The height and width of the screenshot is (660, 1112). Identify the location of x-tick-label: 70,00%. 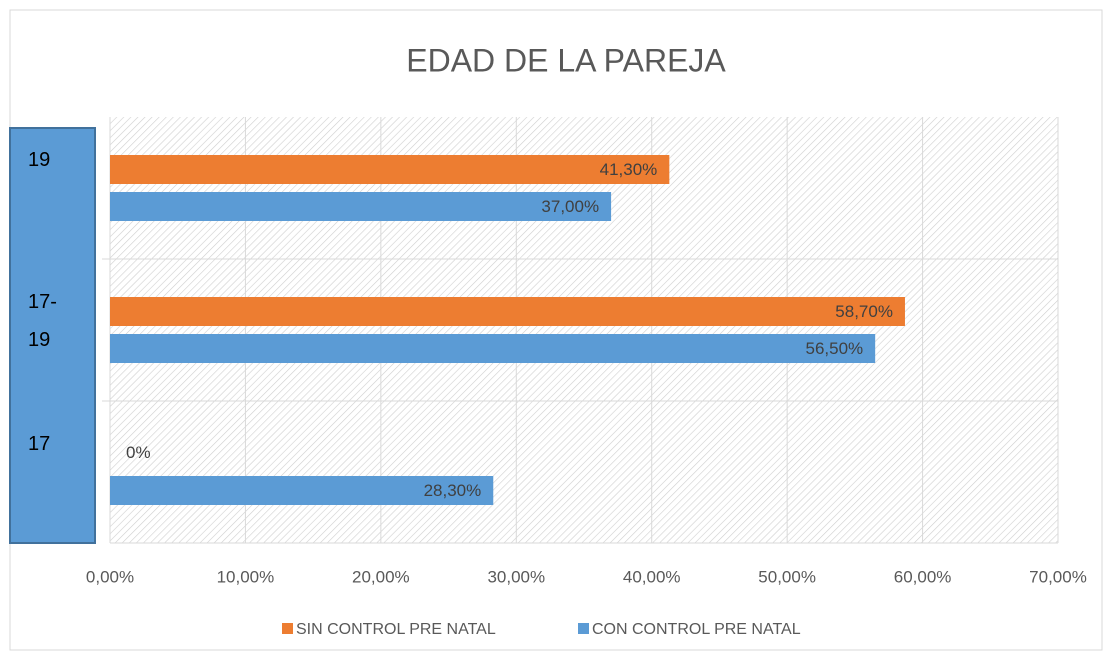
(1058, 576).